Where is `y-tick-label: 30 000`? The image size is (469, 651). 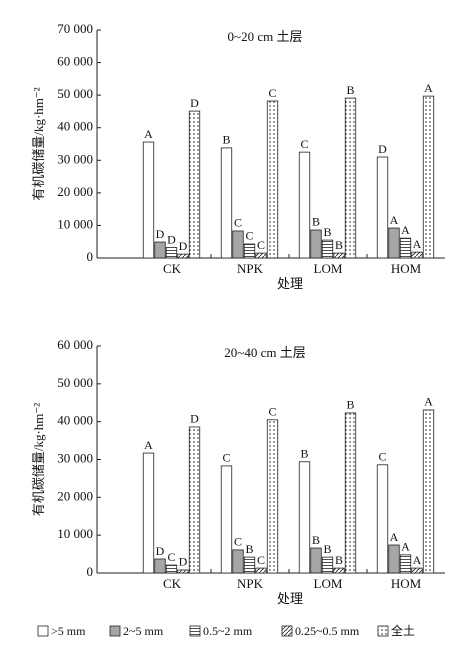 y-tick-label: 30 000 is located at coordinates (75, 158).